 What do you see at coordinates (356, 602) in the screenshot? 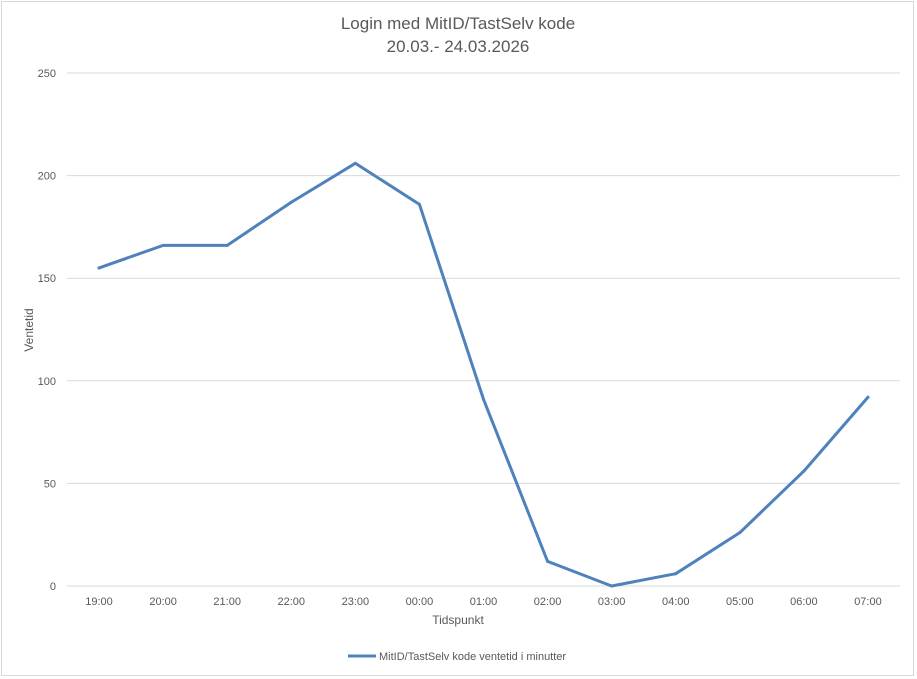
I see `x-tick-label: 23:00` at bounding box center [356, 602].